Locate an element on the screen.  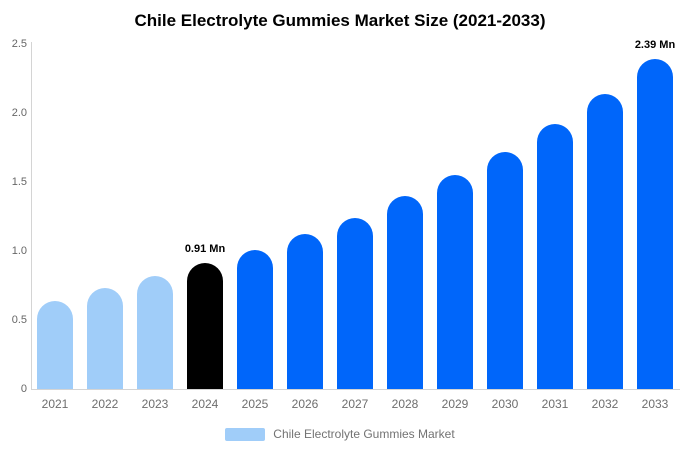
x-axis-line is located at coordinates (355, 389).